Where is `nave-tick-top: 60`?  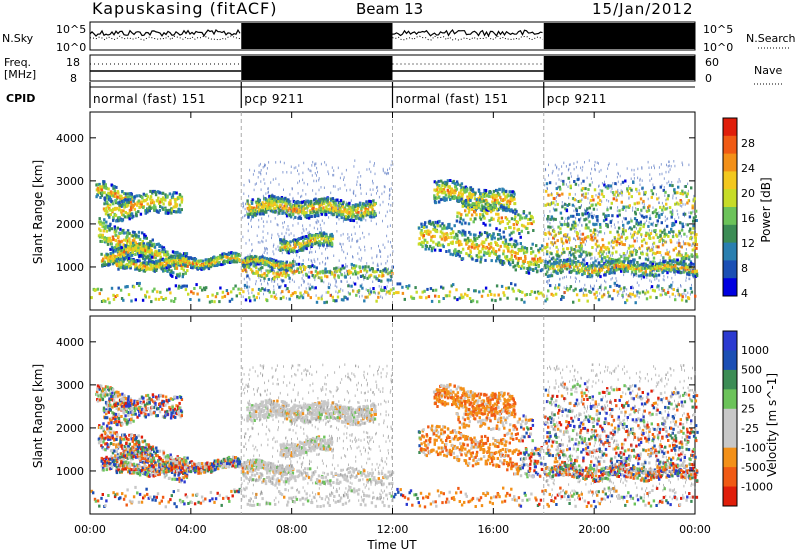
nave-tick-top: 60 is located at coordinates (712, 62).